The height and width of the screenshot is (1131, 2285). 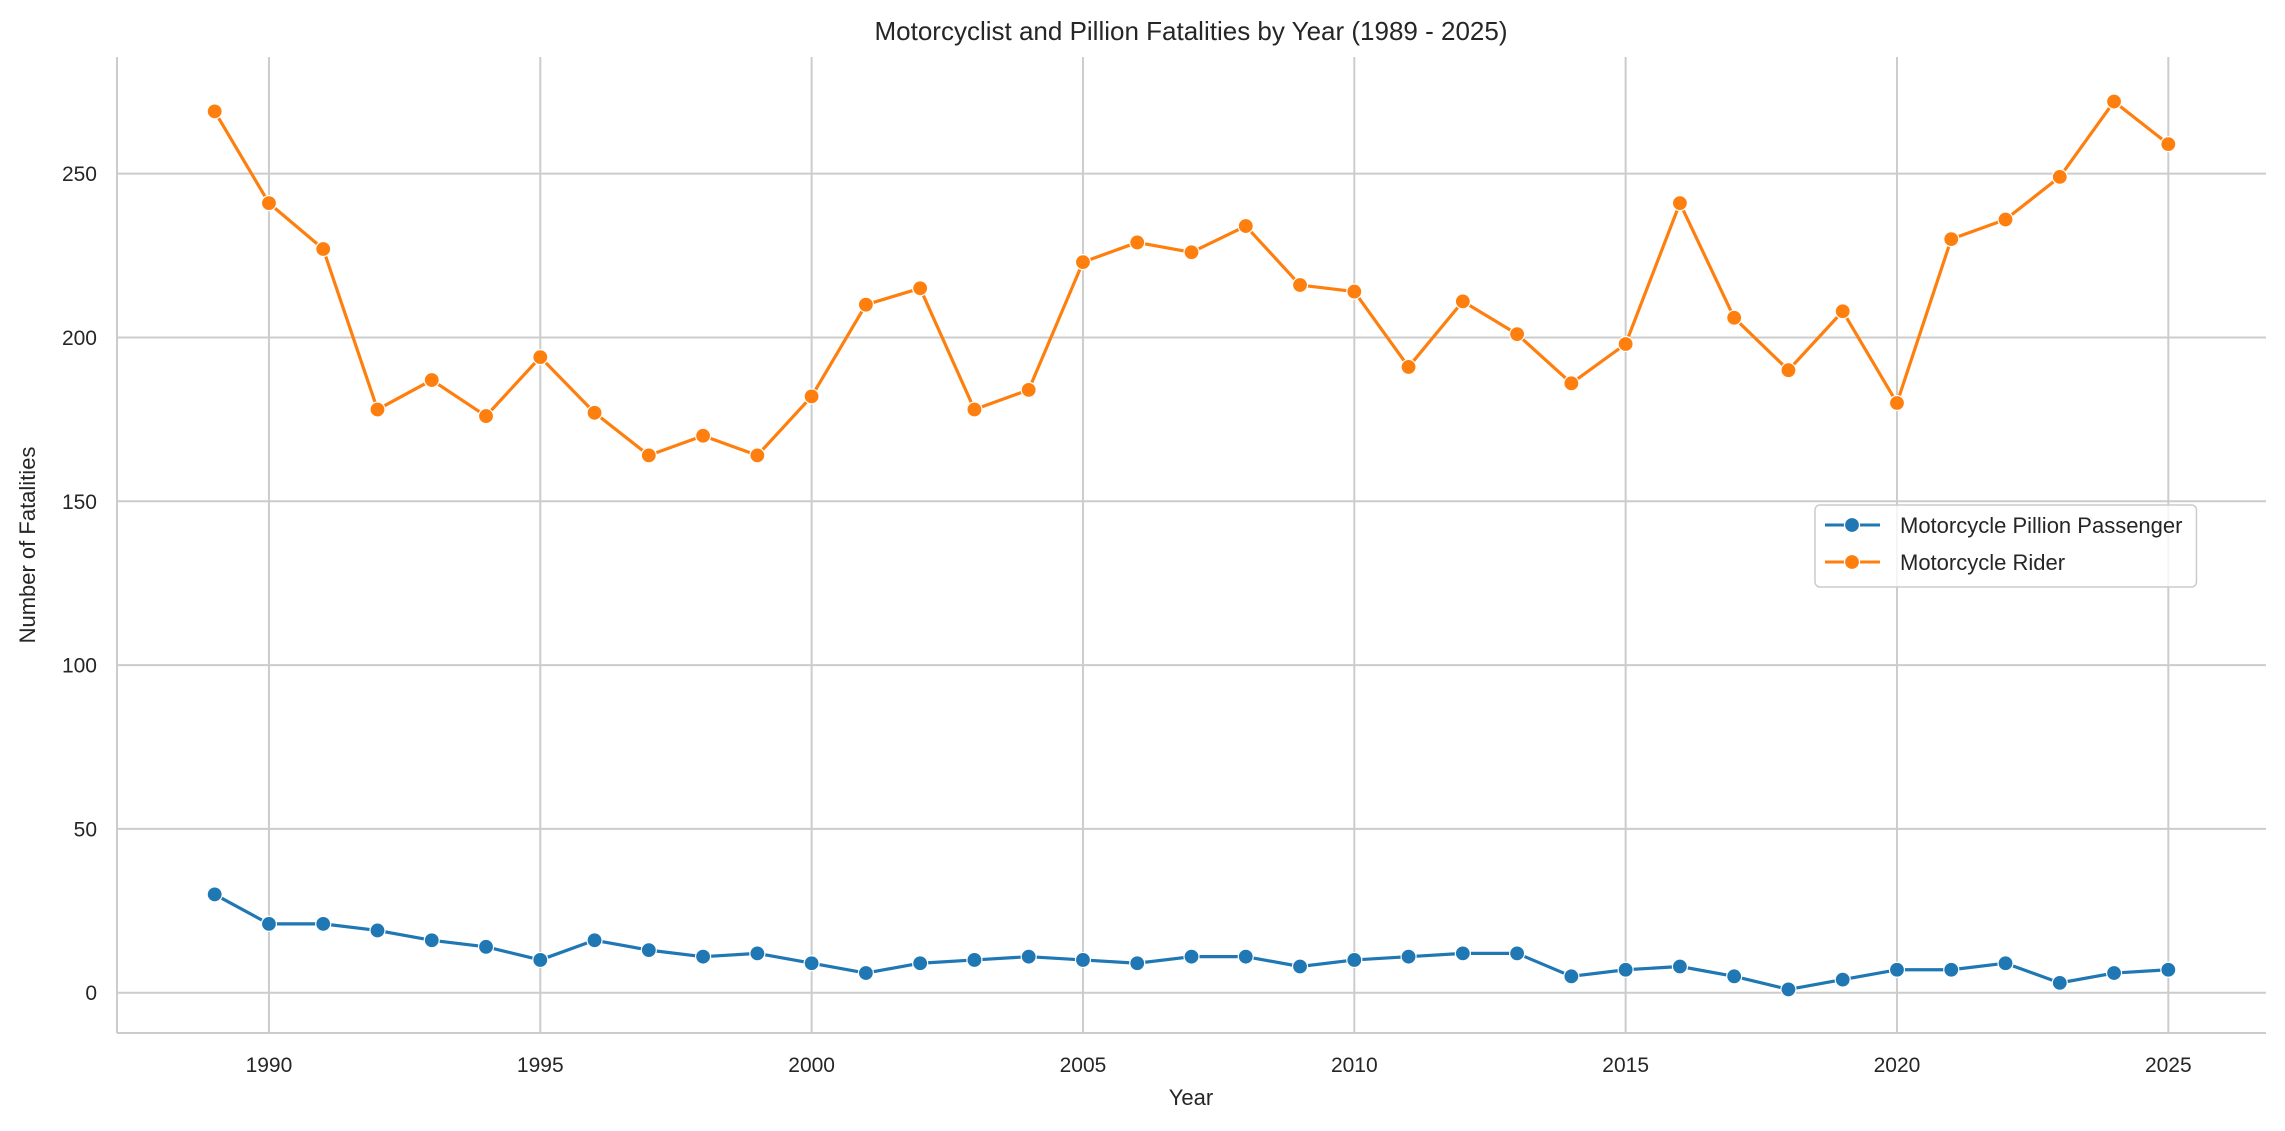 I want to click on y-tick-label: 200, so click(x=79, y=338).